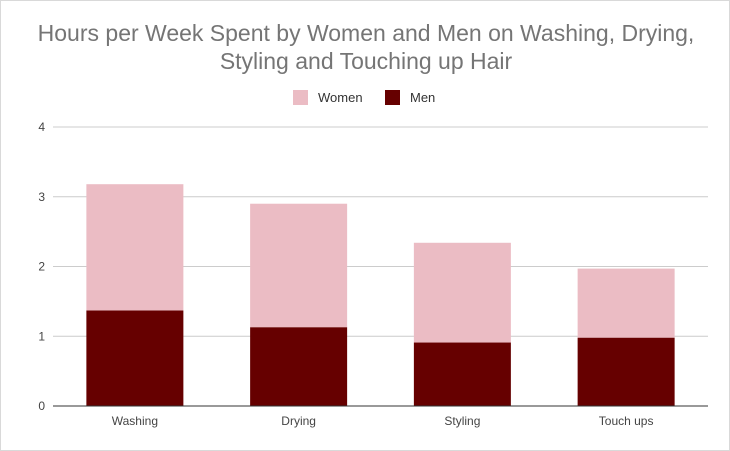 This screenshot has width=730, height=451. I want to click on y-tick-label: 3, so click(41, 197).